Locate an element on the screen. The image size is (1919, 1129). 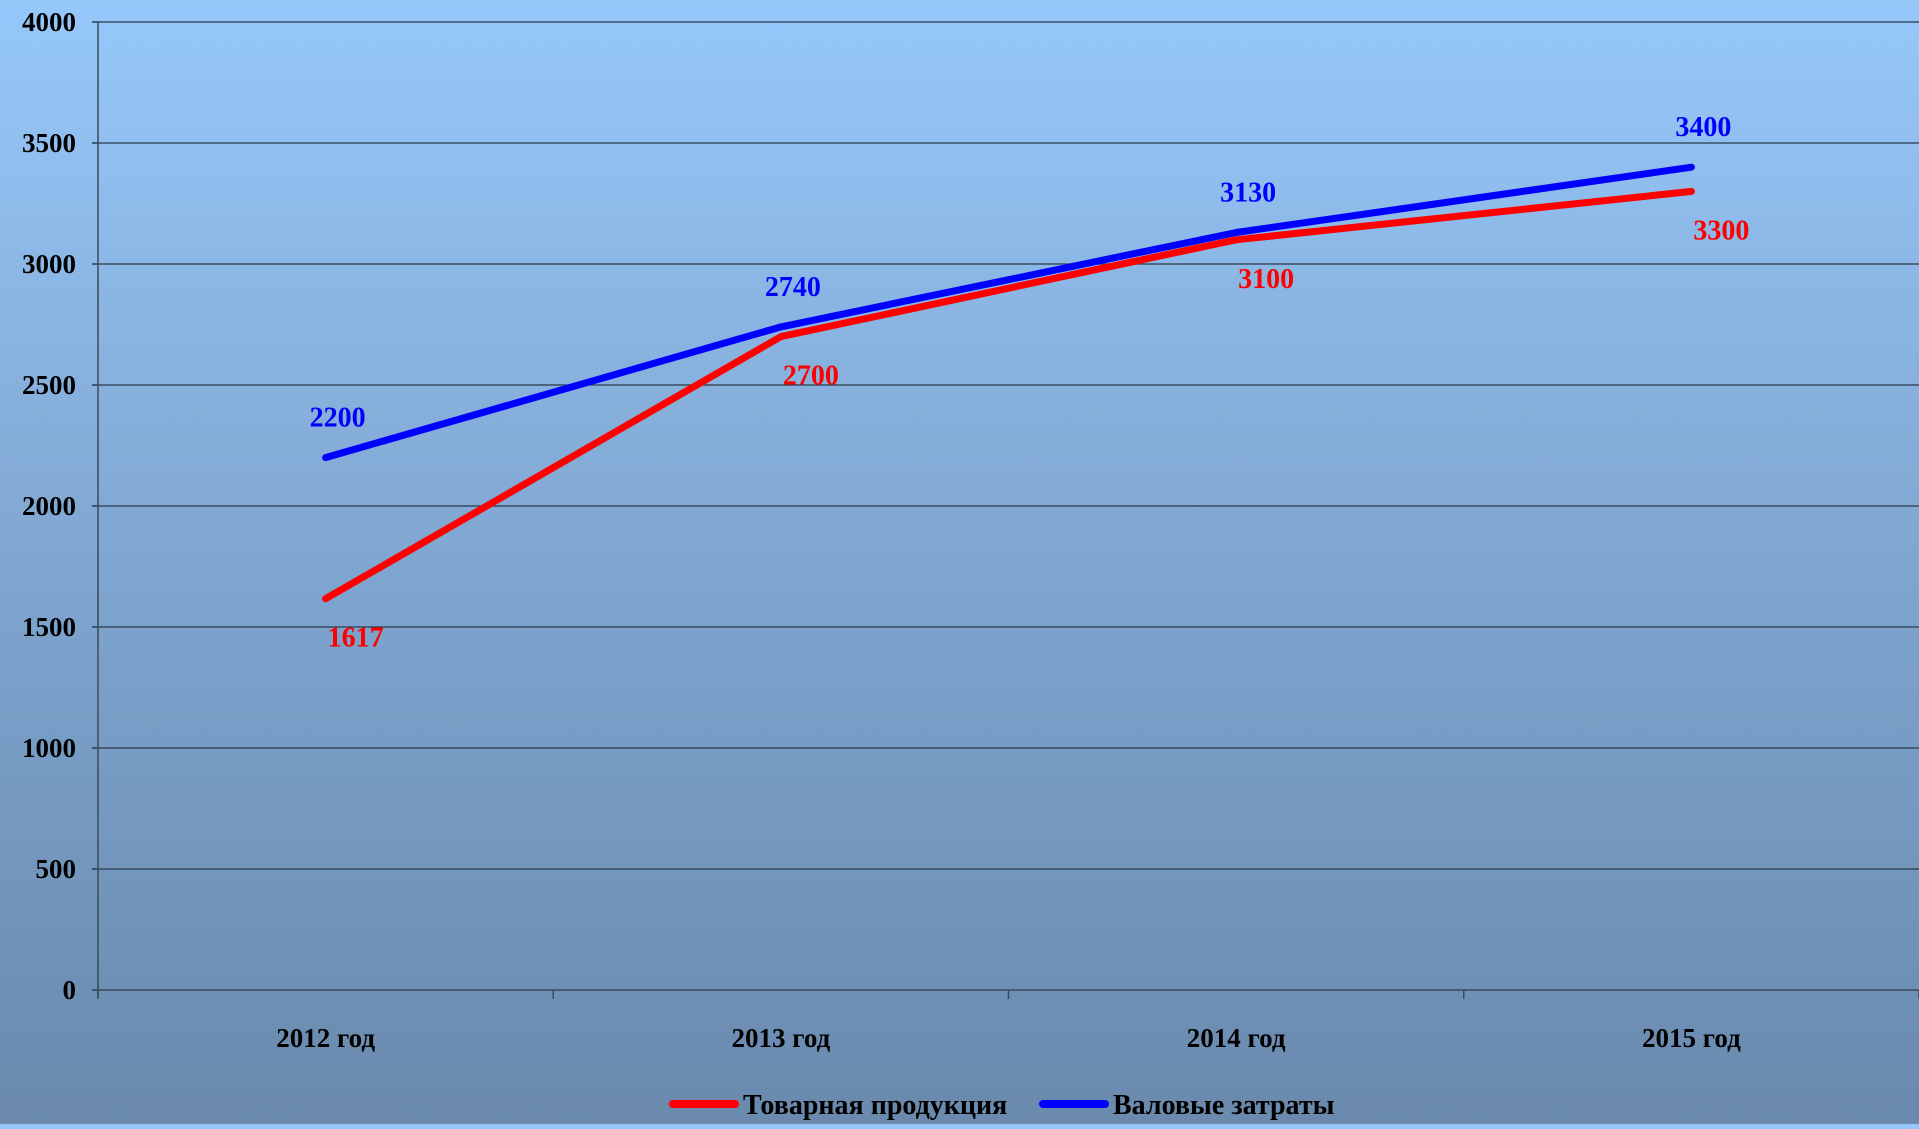
y-tick-label: 500 is located at coordinates (56, 869).